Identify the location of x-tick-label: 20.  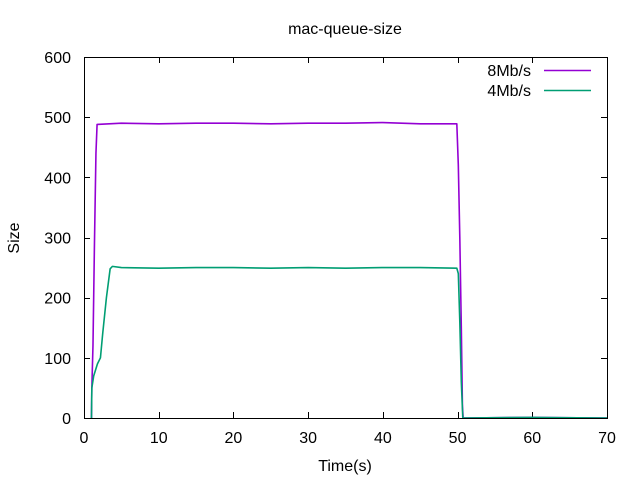
(234, 438).